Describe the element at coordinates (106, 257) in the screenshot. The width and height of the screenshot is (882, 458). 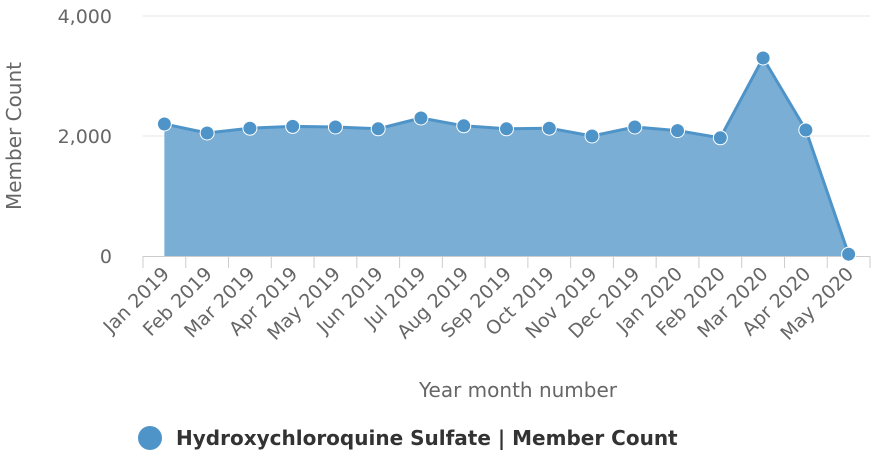
I see `y-tick-label: 0` at that location.